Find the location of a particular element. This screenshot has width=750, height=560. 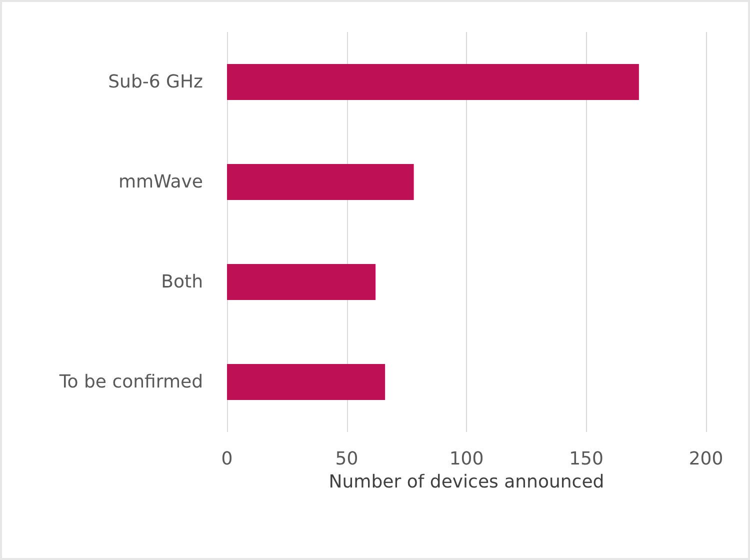

x-tick-label: 150 is located at coordinates (586, 459).